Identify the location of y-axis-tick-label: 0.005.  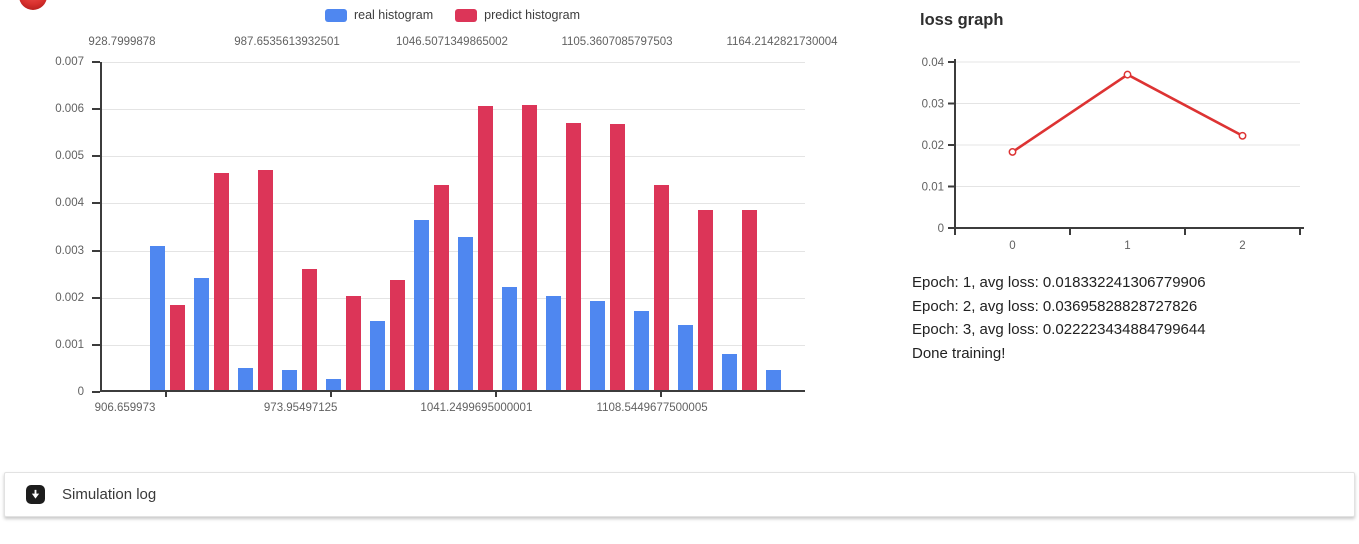
(69, 156).